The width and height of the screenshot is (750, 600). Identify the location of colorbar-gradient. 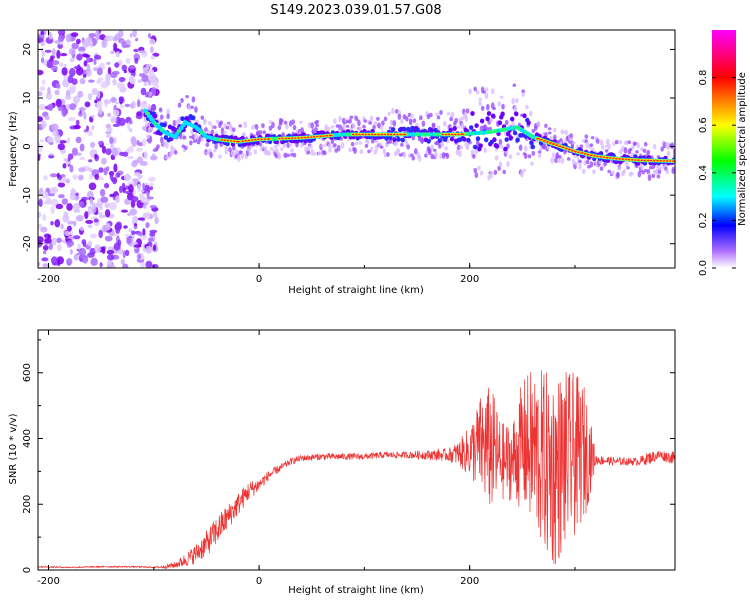
(724, 149).